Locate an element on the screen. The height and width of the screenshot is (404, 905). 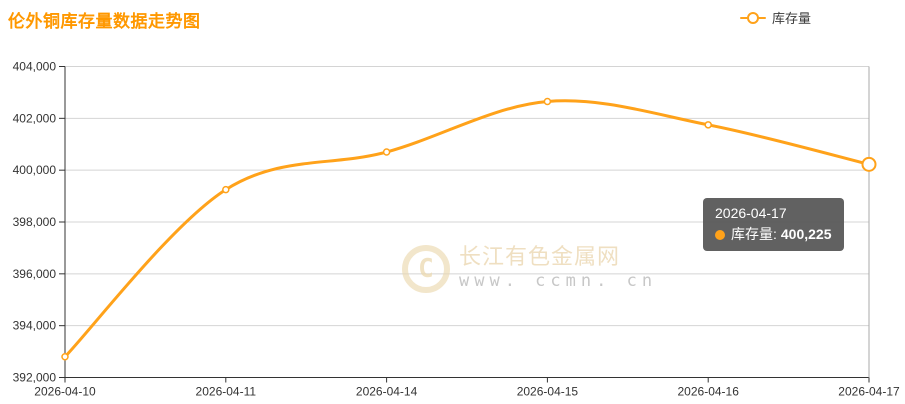
tooltip: 2026-04-17 库存量: 400,225 is located at coordinates (773, 224).